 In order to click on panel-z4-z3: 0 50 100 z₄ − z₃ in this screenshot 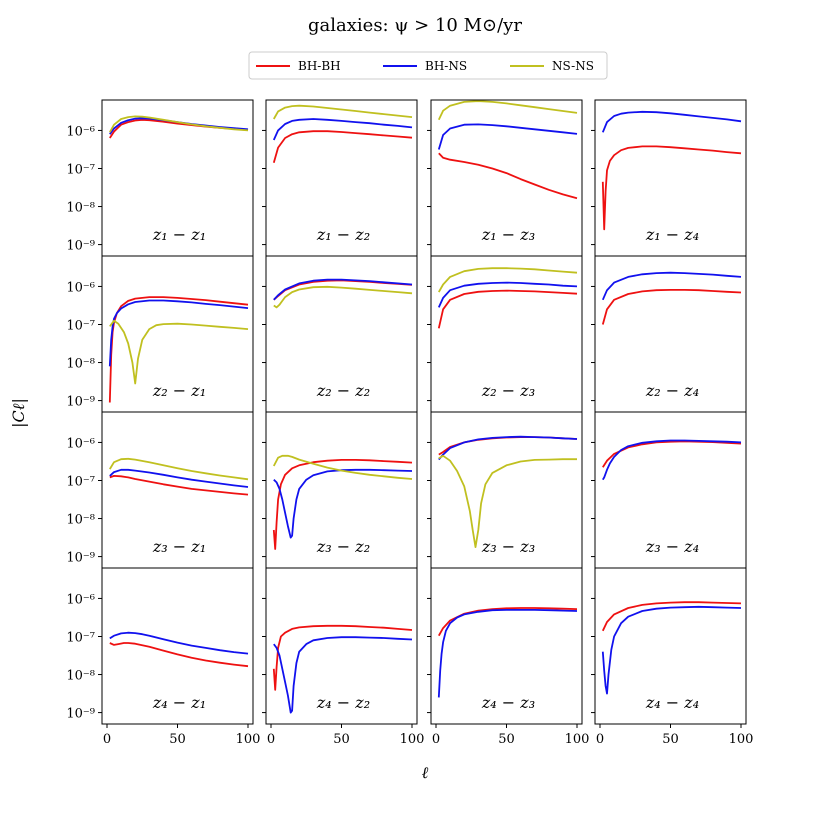, I will do `click(508, 657)`.